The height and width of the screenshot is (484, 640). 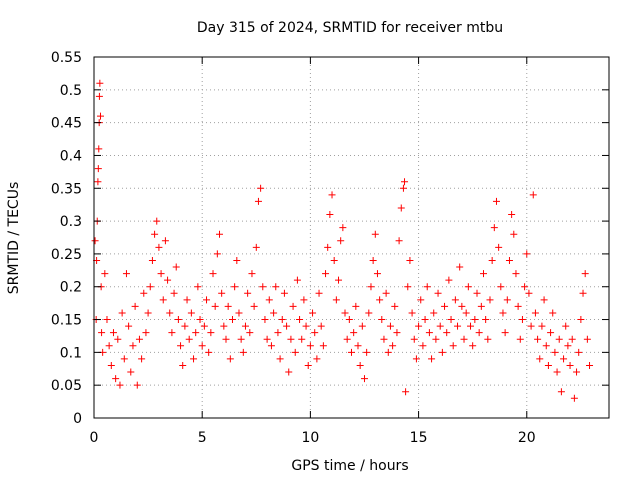 What do you see at coordinates (14, 238) in the screenshot?
I see `y-axis-label: SRMTID / TECUs` at bounding box center [14, 238].